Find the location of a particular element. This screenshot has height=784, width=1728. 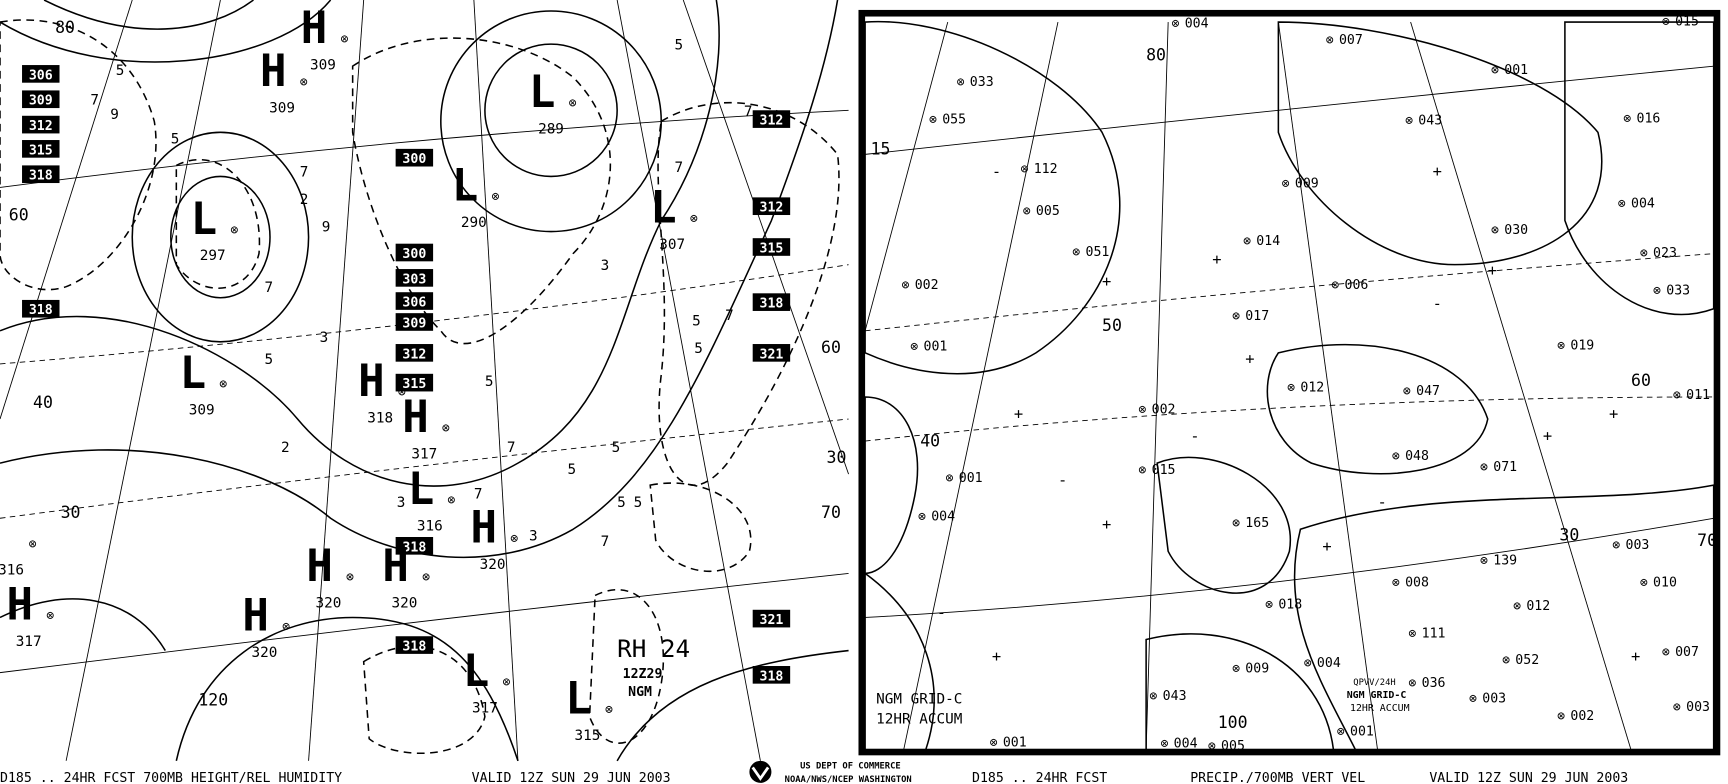

left-valid: VALID 12Z SUN 29 JUN 2003 is located at coordinates (571, 777).